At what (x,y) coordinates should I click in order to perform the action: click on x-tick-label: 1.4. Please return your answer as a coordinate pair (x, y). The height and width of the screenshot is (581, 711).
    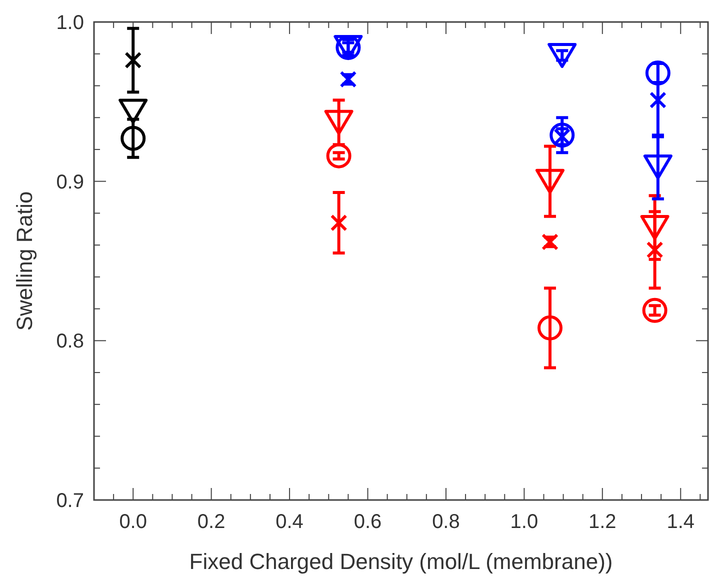
    Looking at the image, I should click on (680, 522).